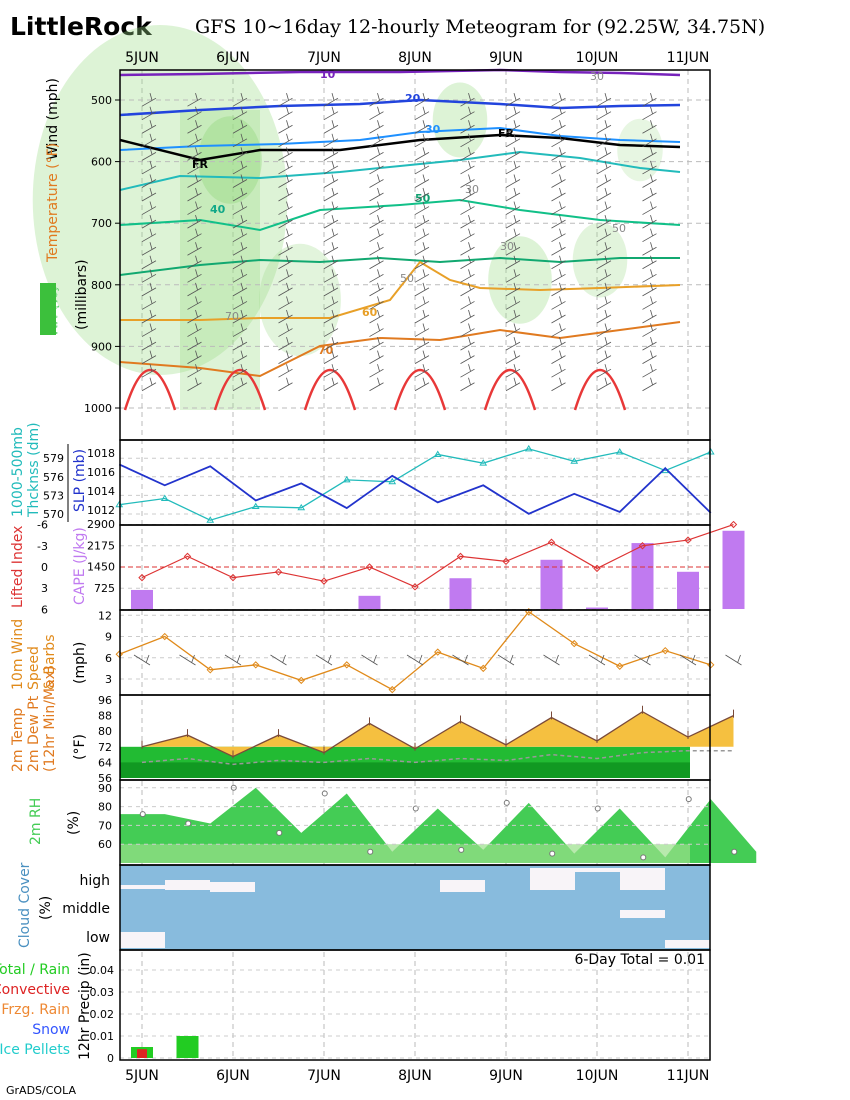 The height and width of the screenshot is (1100, 850). What do you see at coordinates (105, 731) in the screenshot?
I see `temp-tick-label: 80` at bounding box center [105, 731].